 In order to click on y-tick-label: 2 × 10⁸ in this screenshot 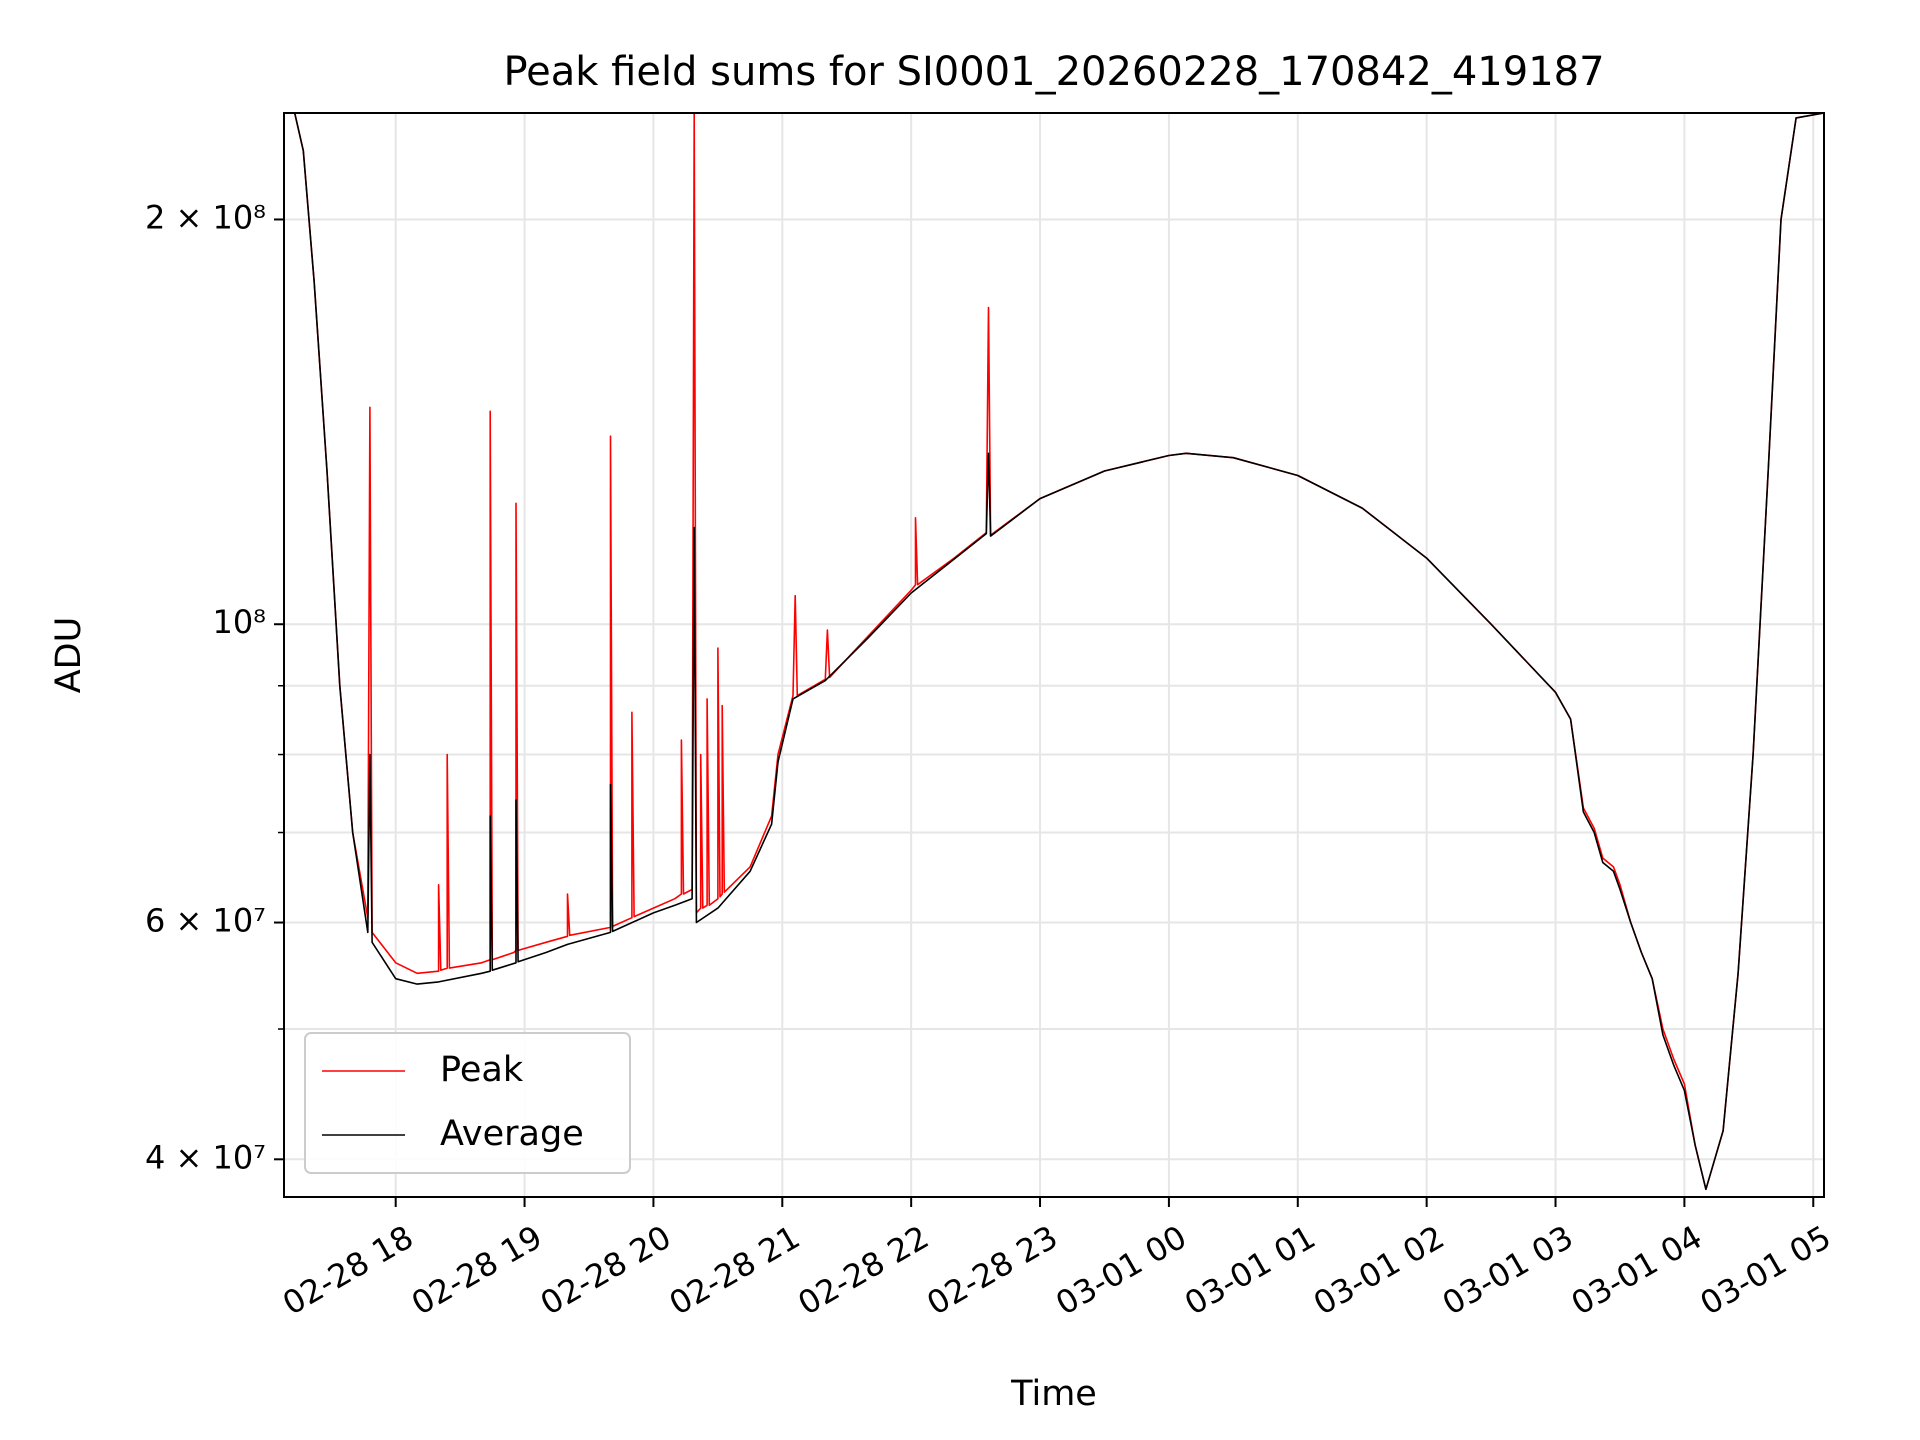, I will do `click(205, 217)`.